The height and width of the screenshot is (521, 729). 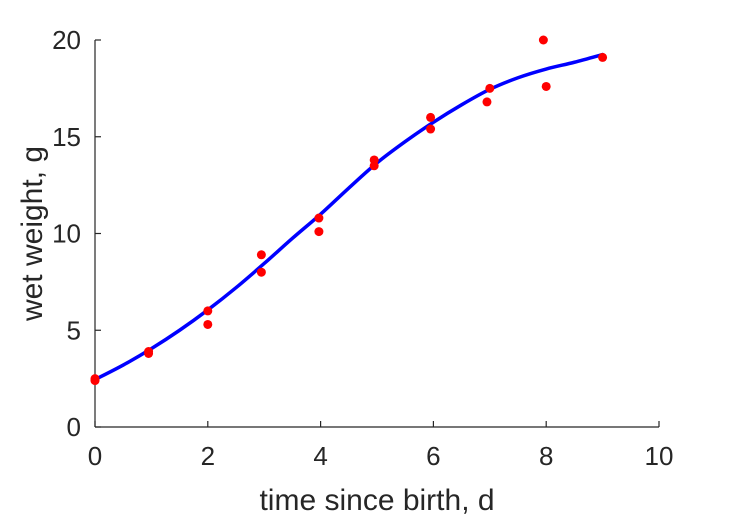 What do you see at coordinates (32, 234) in the screenshot?
I see `y-axis-label: wet weight, g` at bounding box center [32, 234].